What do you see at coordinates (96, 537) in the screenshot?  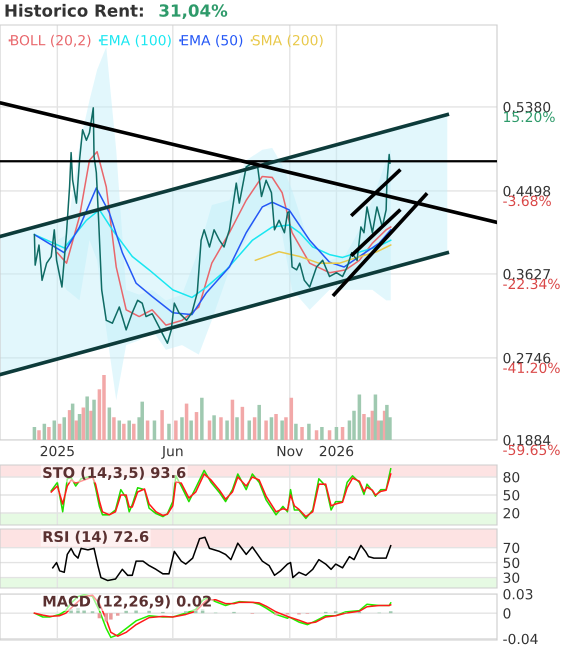 I see `chart-title: RSI (14) 72.6` at bounding box center [96, 537].